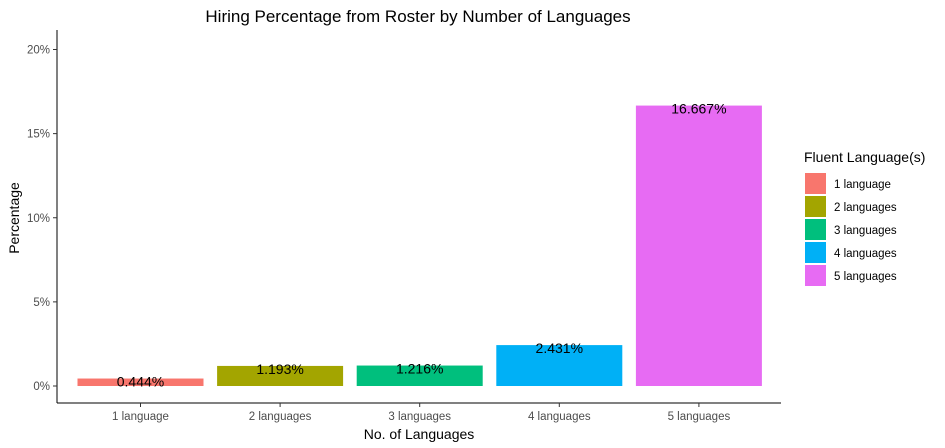 This screenshot has width=945, height=448. I want to click on y-tick-label: 15%, so click(38, 135).